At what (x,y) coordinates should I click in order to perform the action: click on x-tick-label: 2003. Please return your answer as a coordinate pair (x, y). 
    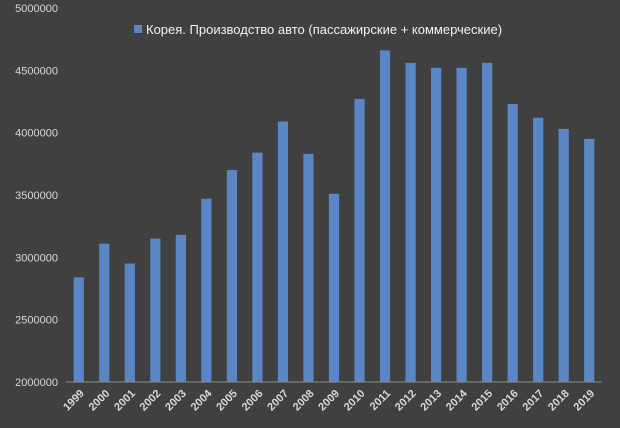
    Looking at the image, I should click on (176, 401).